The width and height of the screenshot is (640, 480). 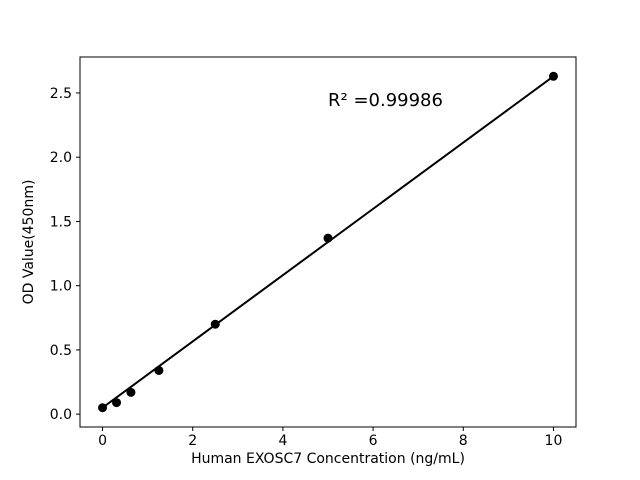 I want to click on x-tick-label: 8, so click(x=463, y=441).